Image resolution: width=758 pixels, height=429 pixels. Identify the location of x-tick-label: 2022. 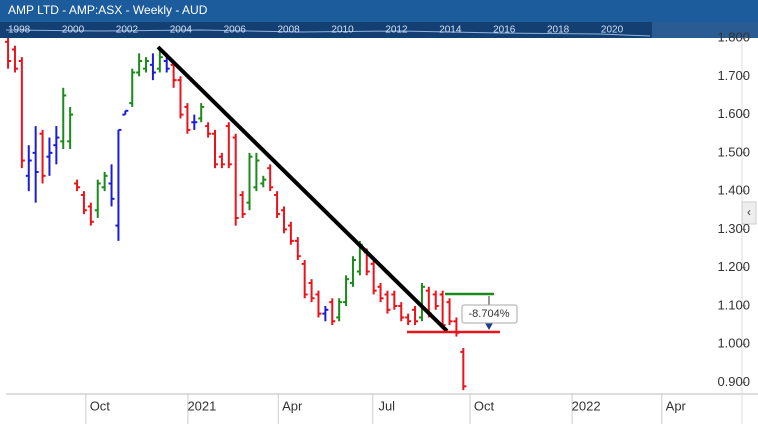
(586, 405).